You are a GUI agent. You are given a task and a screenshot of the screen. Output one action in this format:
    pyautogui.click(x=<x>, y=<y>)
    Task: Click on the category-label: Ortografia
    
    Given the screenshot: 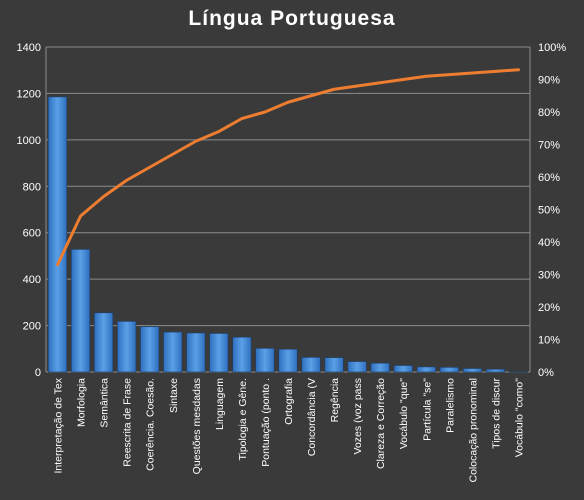 What is the action you would take?
    pyautogui.click(x=289, y=401)
    